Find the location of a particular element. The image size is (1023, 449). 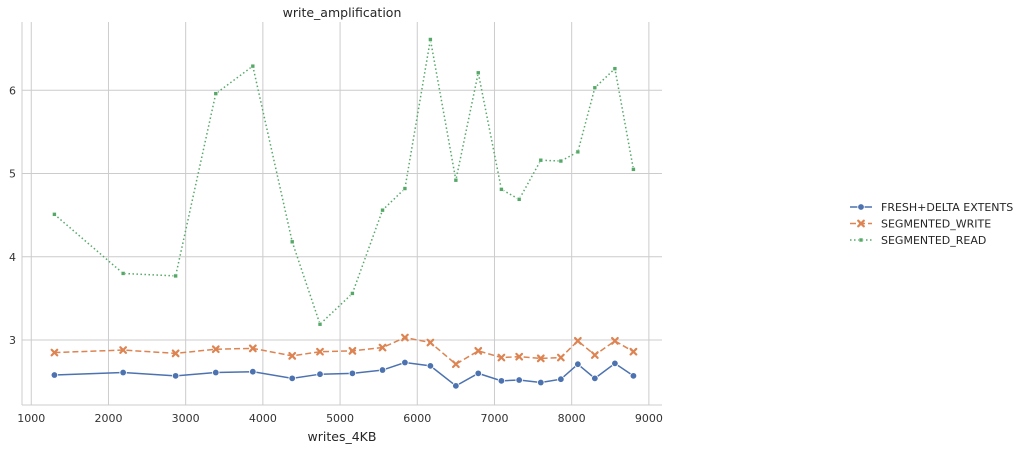

legend-item: FRESH+DELTA EXTENTS is located at coordinates (931, 207).